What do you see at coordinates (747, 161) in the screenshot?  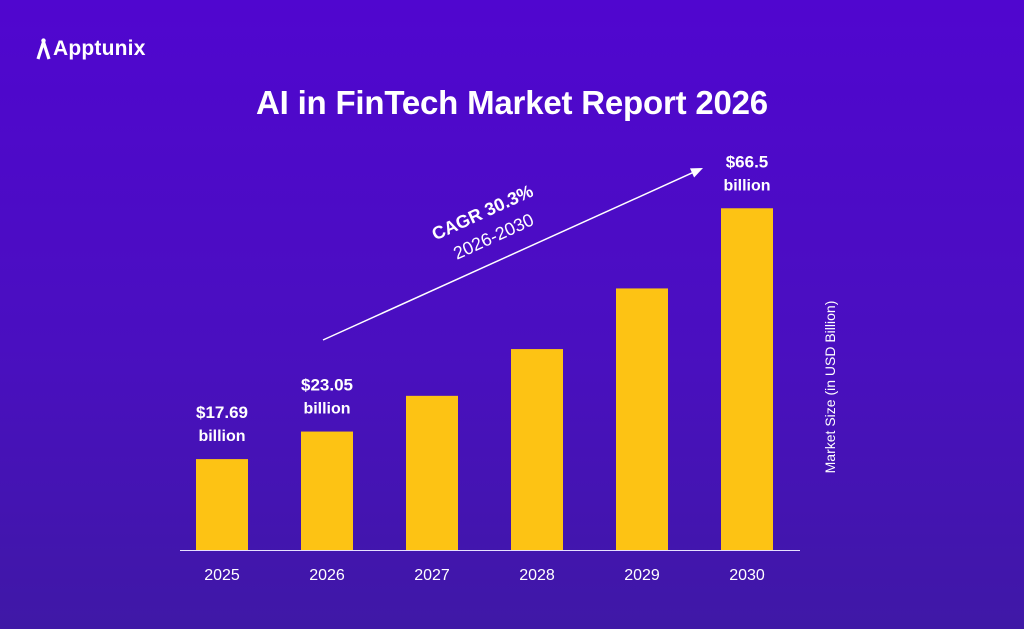 I see `data-label-amount-2030: $66.5` at bounding box center [747, 161].